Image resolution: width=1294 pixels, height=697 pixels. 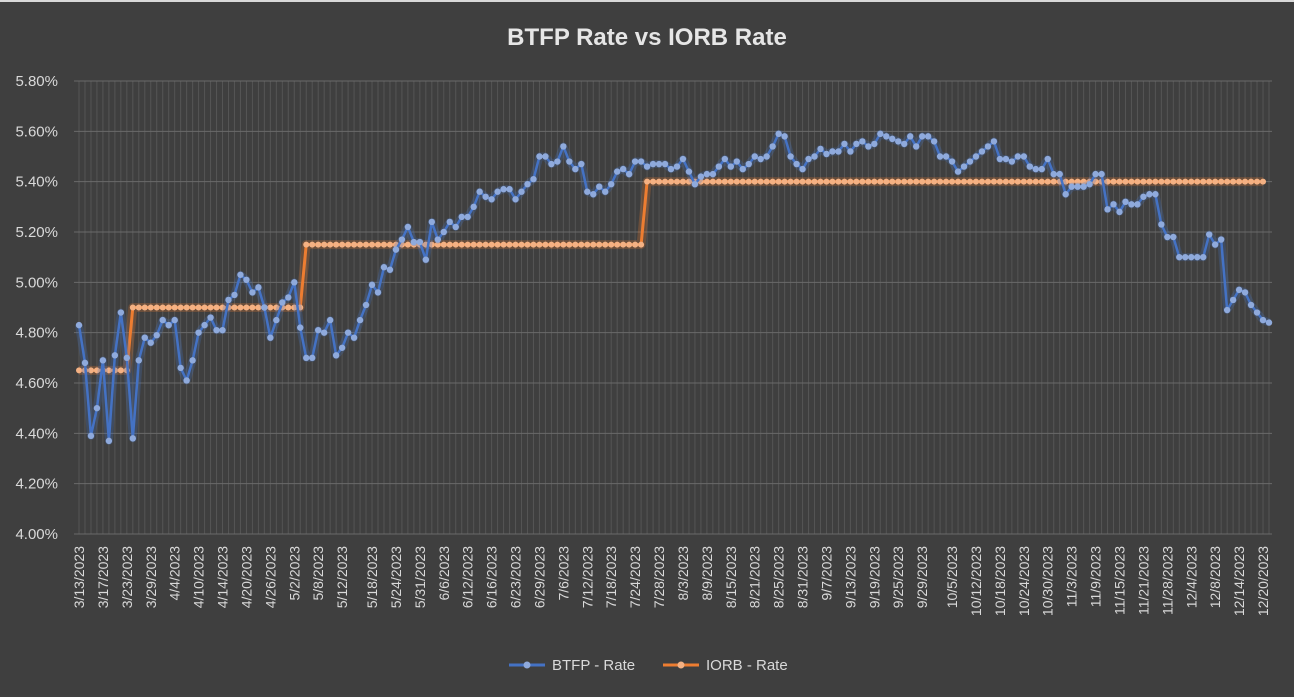 What do you see at coordinates (681, 665) in the screenshot?
I see `legend-iorb-marker` at bounding box center [681, 665].